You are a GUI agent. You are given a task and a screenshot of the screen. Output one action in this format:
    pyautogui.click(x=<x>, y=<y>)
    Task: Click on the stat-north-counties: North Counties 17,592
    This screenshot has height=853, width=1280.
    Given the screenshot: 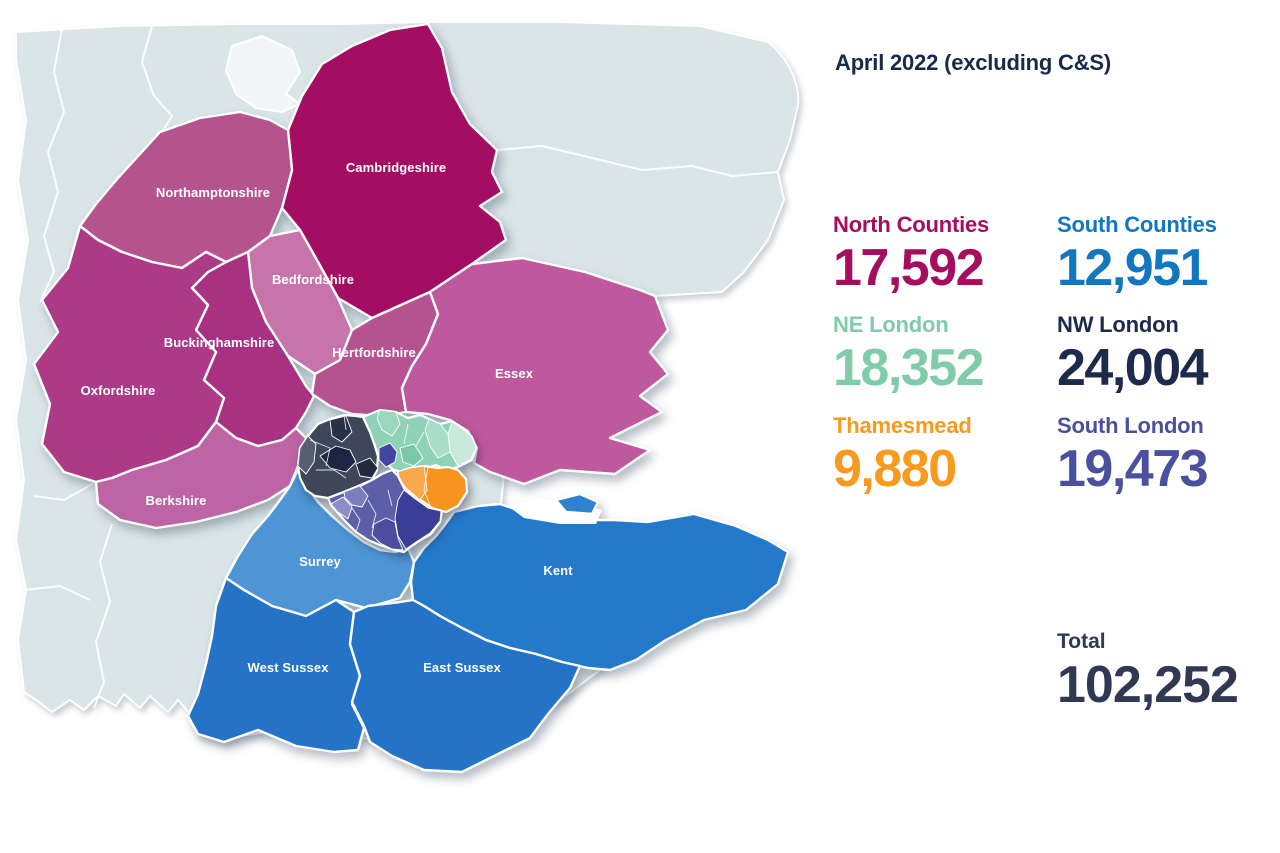 What is the action you would take?
    pyautogui.click(x=944, y=253)
    